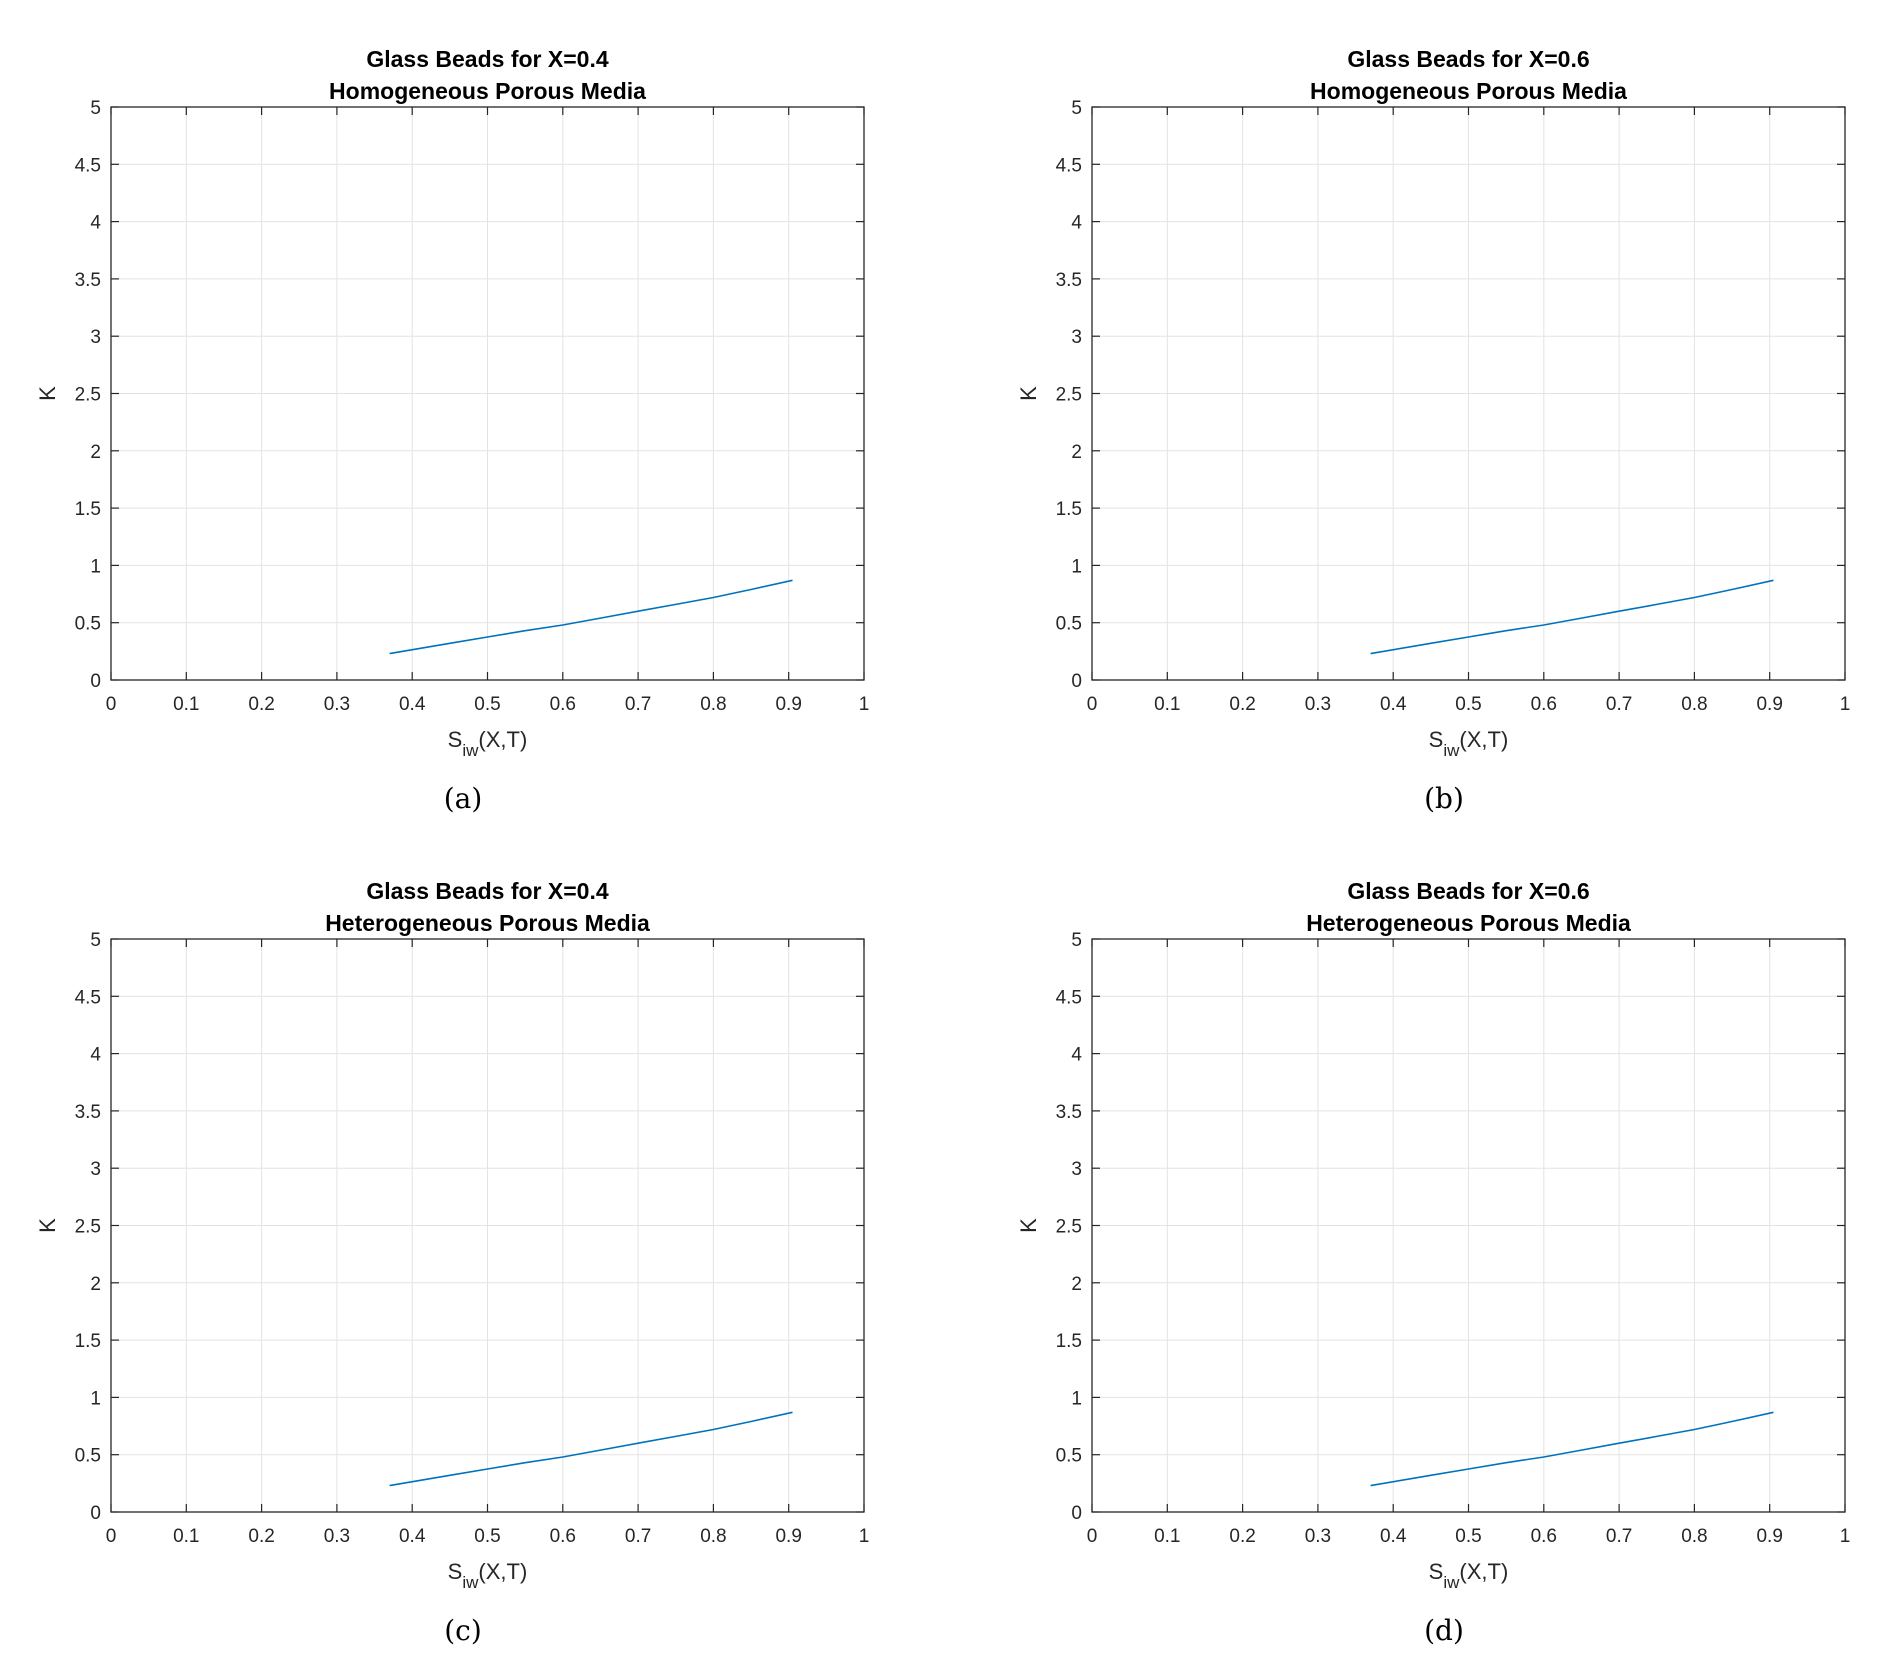  I want to click on y-tick-label: 0.5, so click(1069, 624).